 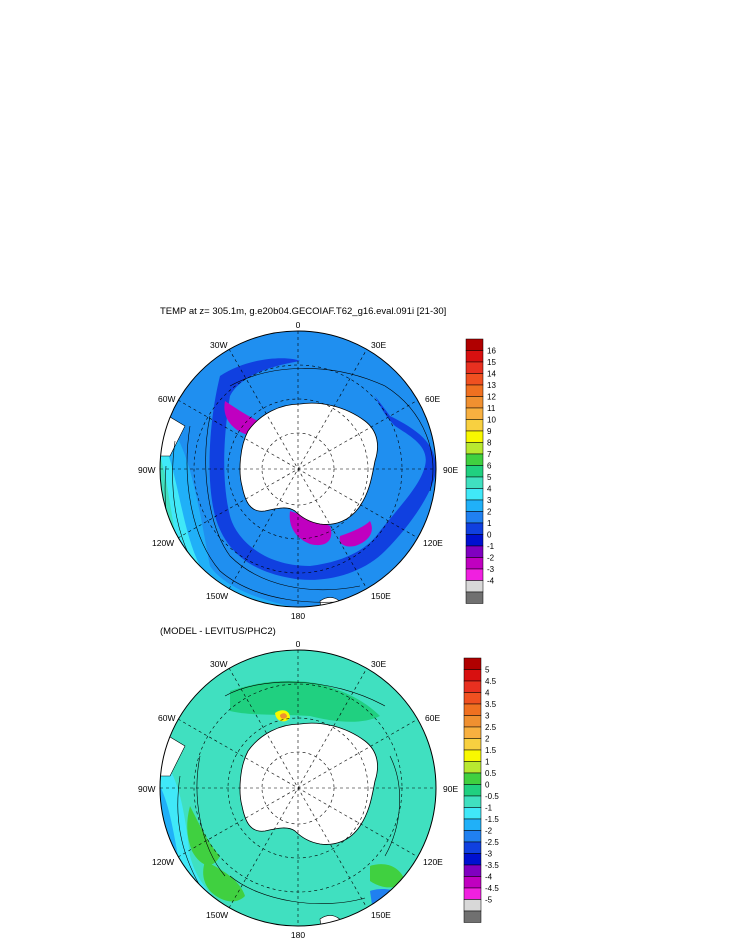 What do you see at coordinates (491, 546) in the screenshot?
I see `panel-1-colorbar-label: -1` at bounding box center [491, 546].